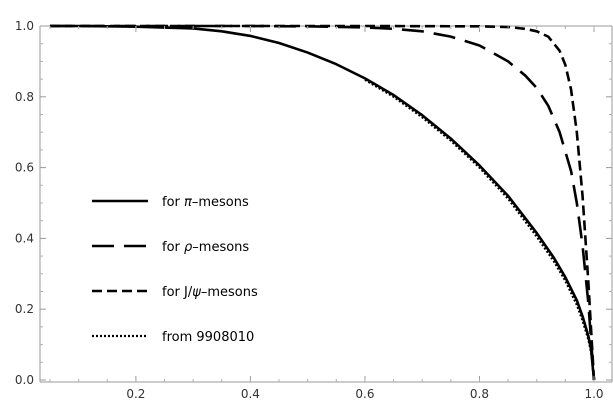 This screenshot has width=613, height=417. Describe the element at coordinates (177, 292) in the screenshot. I see `legend-label-prefix: for J/` at that location.